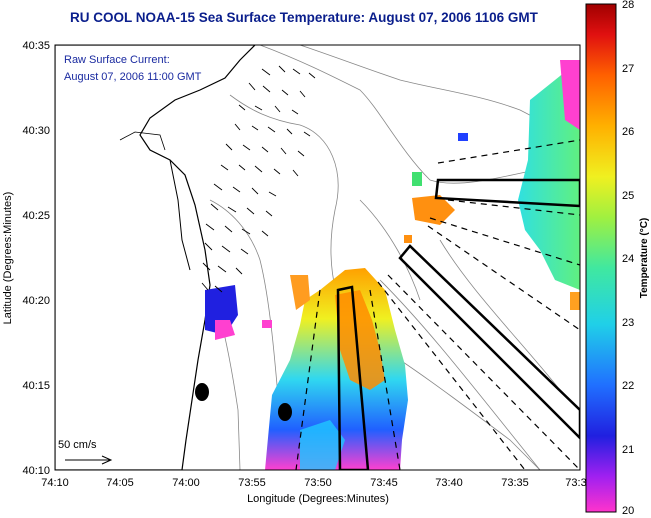  Describe the element at coordinates (628, 259) in the screenshot. I see `colorbar-tick: 24` at that location.